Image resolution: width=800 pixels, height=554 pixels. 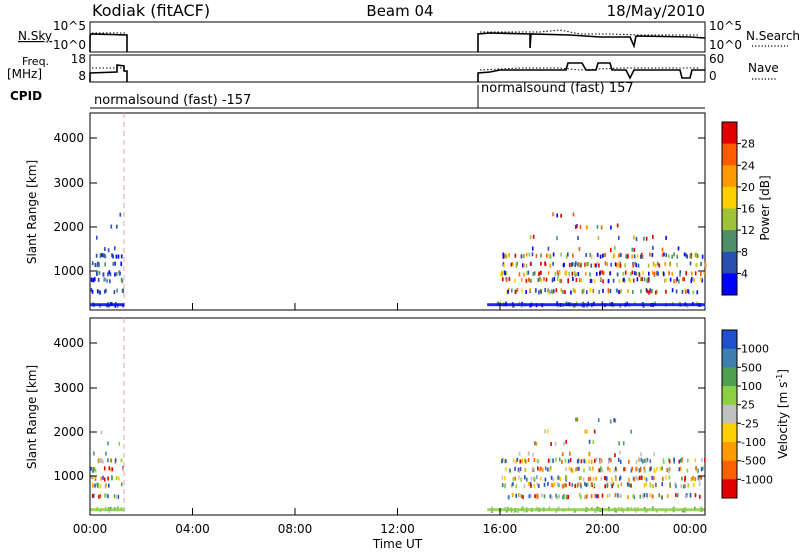 What do you see at coordinates (729, 284) in the screenshot?
I see `power-colorbar-cell` at bounding box center [729, 284].